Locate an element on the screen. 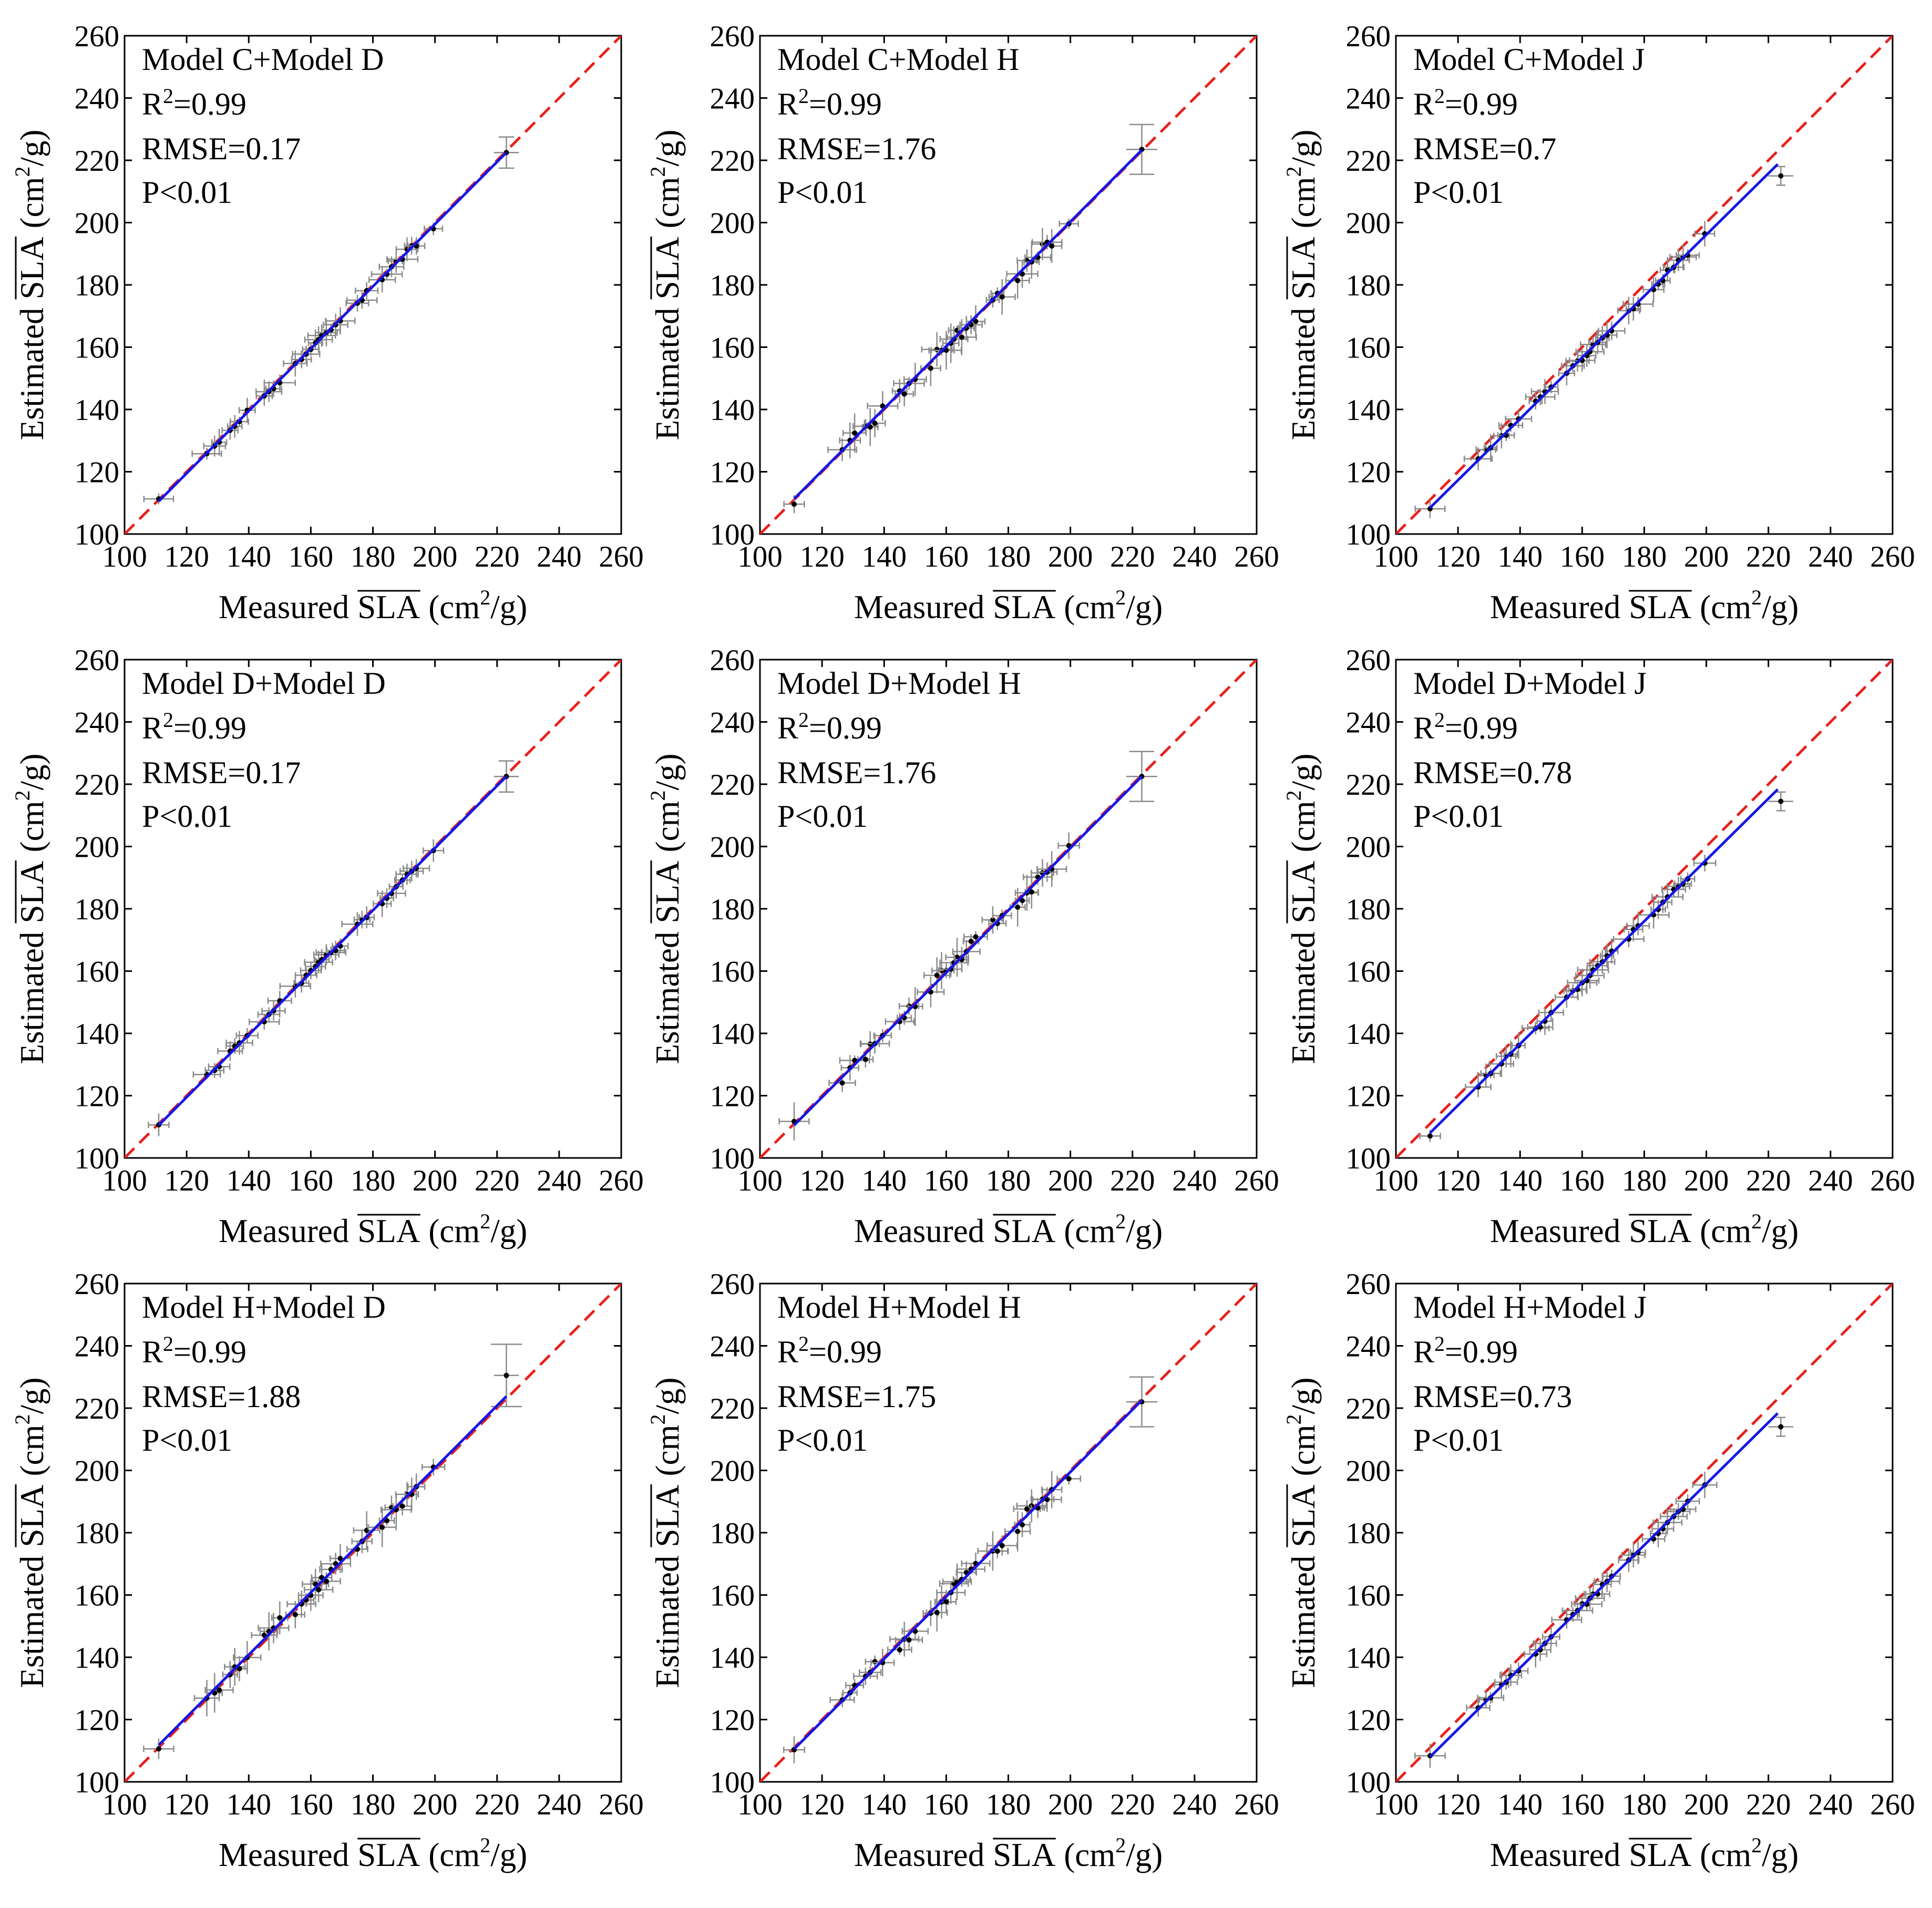  x-label-unit-close: /g) is located at coordinates (1144, 607).